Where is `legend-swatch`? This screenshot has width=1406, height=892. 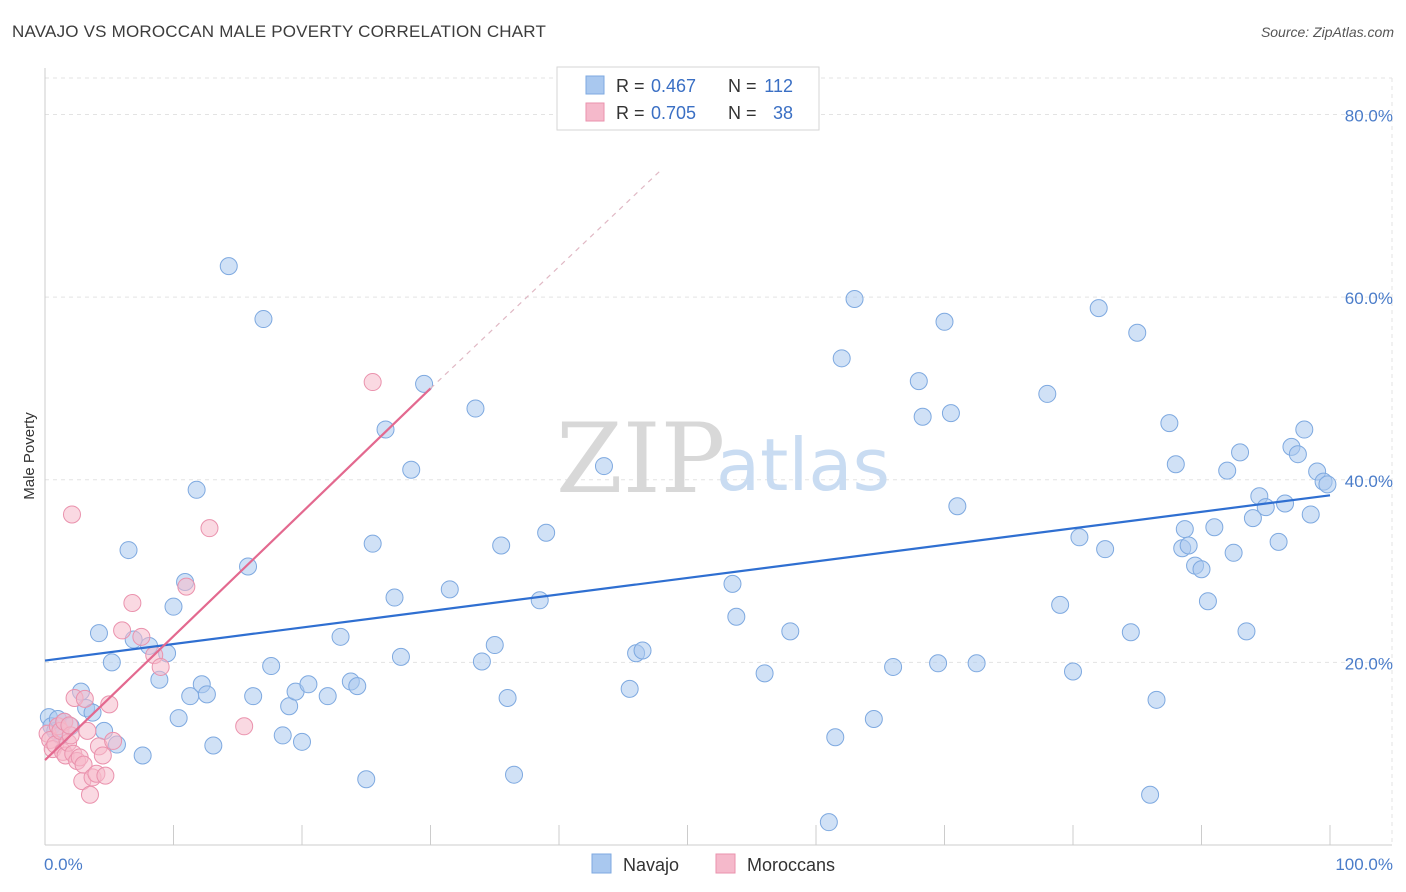
legend-swatch is located at coordinates (595, 85).